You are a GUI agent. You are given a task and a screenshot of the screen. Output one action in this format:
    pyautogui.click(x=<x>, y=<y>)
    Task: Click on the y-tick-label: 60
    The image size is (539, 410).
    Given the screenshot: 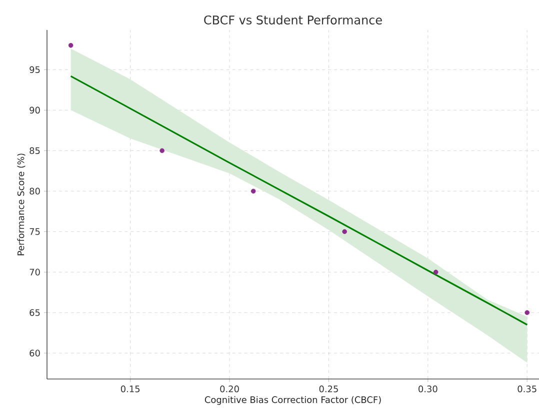 What is the action you would take?
    pyautogui.click(x=35, y=353)
    